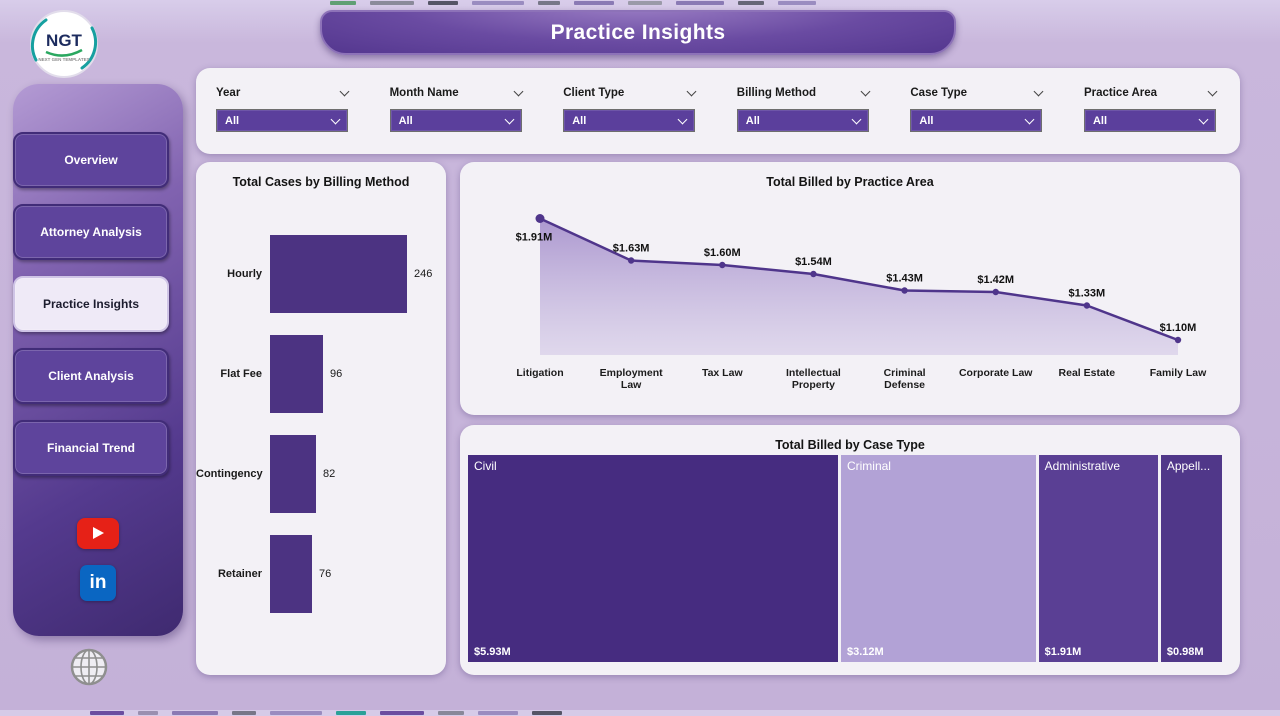  Describe the element at coordinates (321, 182) in the screenshot. I see `bar-chart-title: Total Cases by Billing Method` at that location.